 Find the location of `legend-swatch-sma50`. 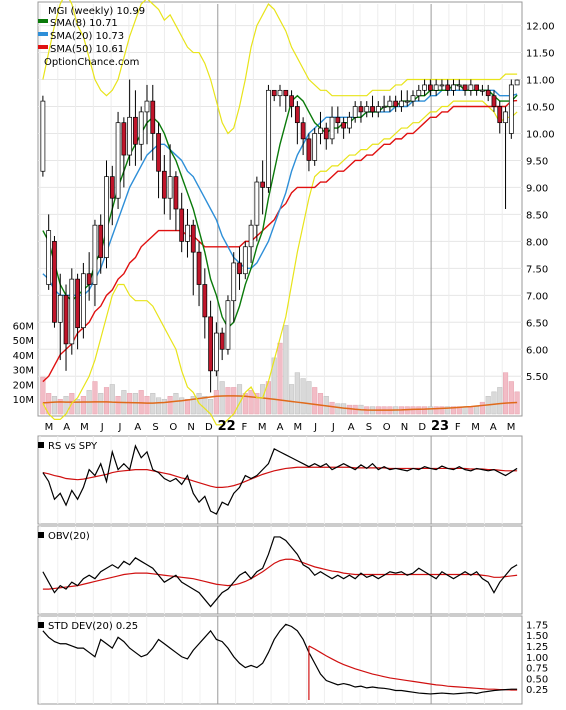

legend-swatch-sma50 is located at coordinates (43, 47).